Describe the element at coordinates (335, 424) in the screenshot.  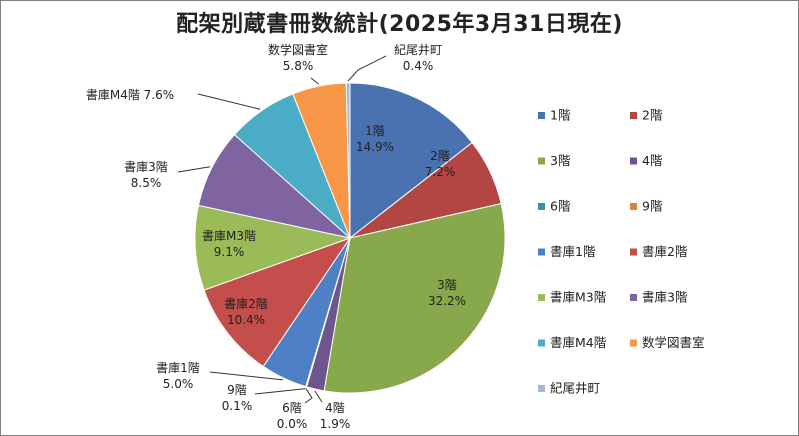
I see `data-label-value-3: 1.9%` at that location.